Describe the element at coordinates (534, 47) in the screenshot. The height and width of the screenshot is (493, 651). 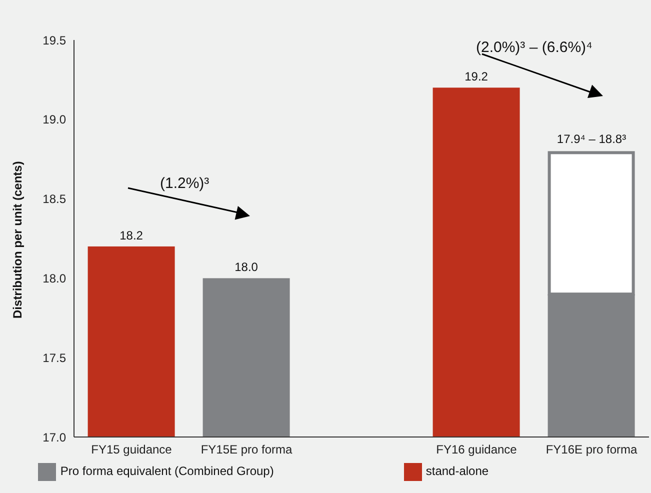
I see `annotation: (2.0%)³ – (6.6%)⁴` at that location.